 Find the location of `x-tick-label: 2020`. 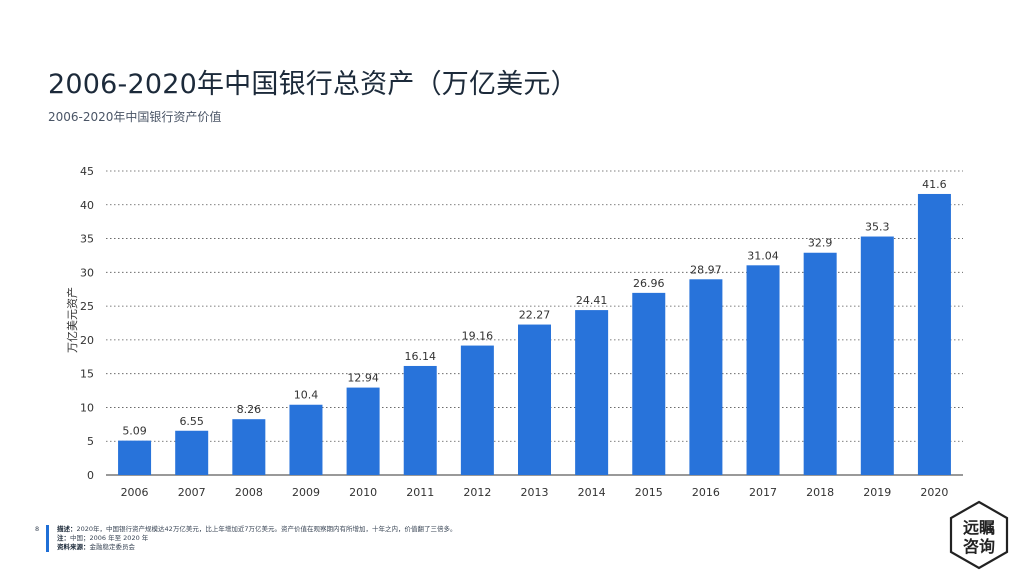

x-tick-label: 2020 is located at coordinates (934, 492).